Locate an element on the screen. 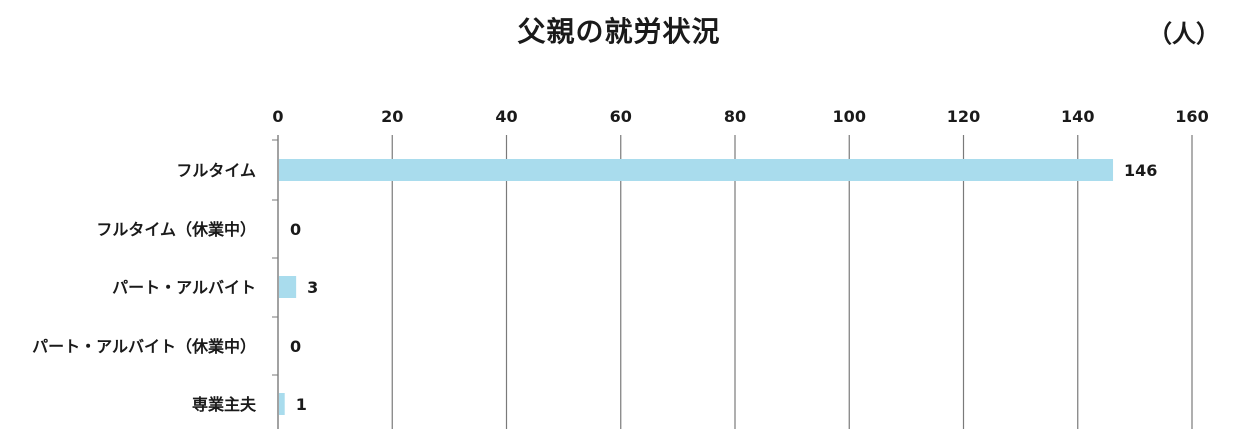  chart-title: 父親の就労状況 is located at coordinates (619, 31).